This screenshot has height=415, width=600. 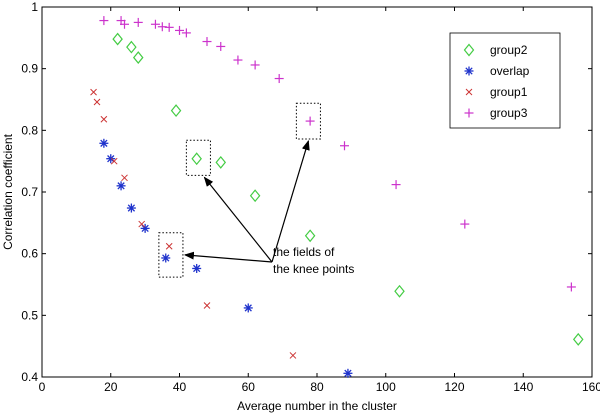 What do you see at coordinates (34, 7) in the screenshot?
I see `y-tick-label: 1` at bounding box center [34, 7].